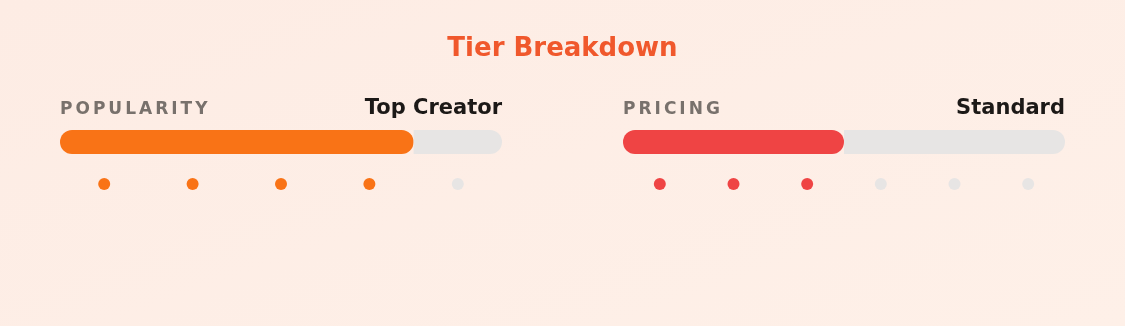 The image size is (1125, 326). I want to click on text: Tier Breakdown, so click(562, 47).